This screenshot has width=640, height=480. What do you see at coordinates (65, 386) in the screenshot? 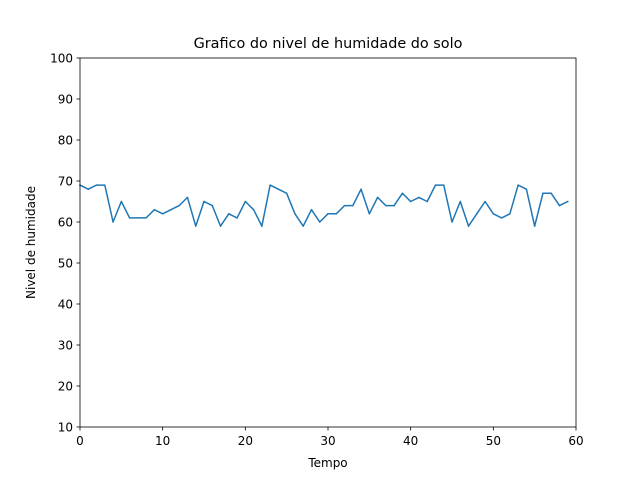
I see `y-tick-label: 20` at bounding box center [65, 386].